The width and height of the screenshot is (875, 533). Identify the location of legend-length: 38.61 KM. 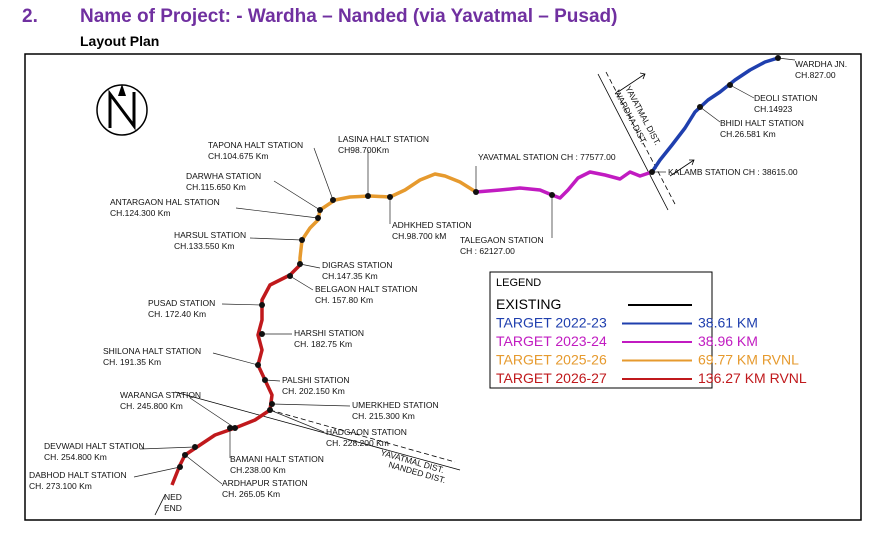
(728, 323).